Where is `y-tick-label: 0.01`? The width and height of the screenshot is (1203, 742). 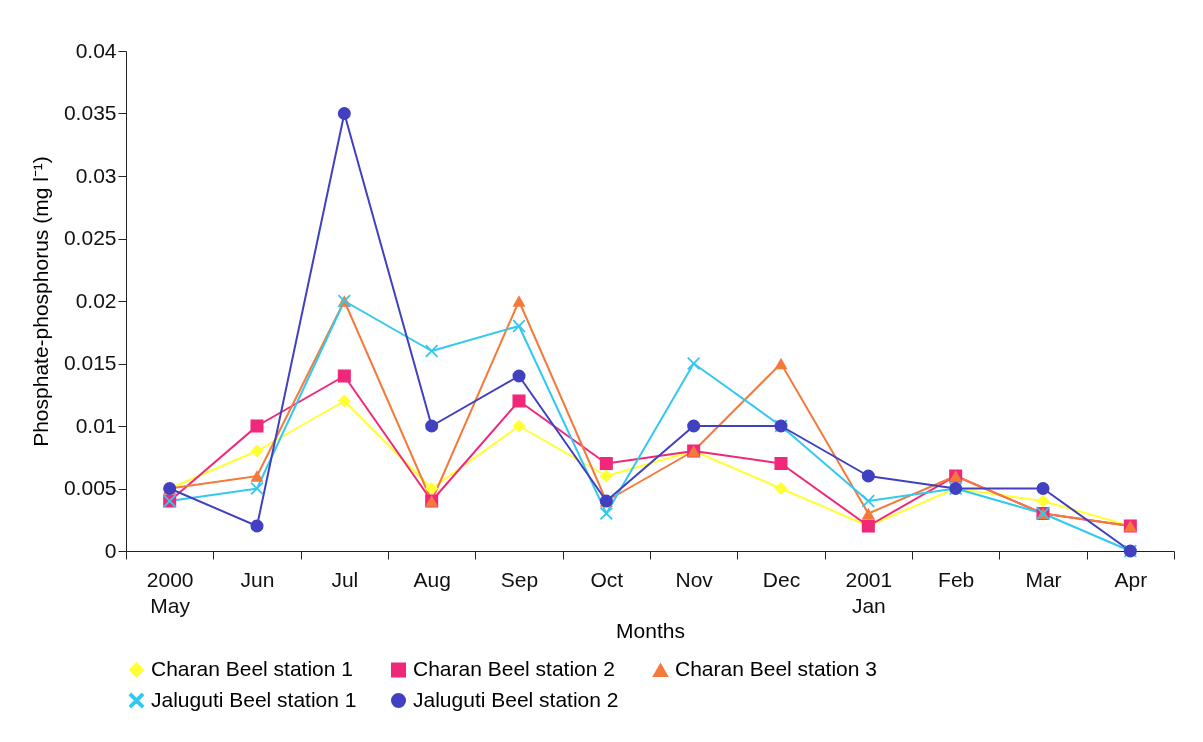 y-tick-label: 0.01 is located at coordinates (96, 425).